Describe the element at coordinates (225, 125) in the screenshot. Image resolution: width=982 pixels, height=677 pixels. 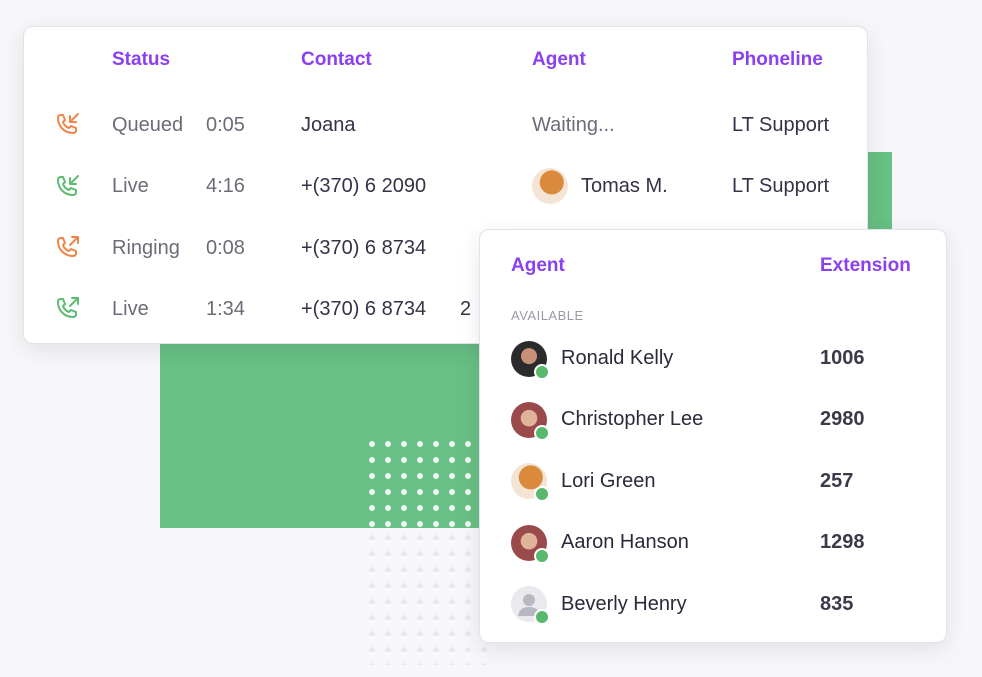
I see `call-duration: 0:05` at that location.